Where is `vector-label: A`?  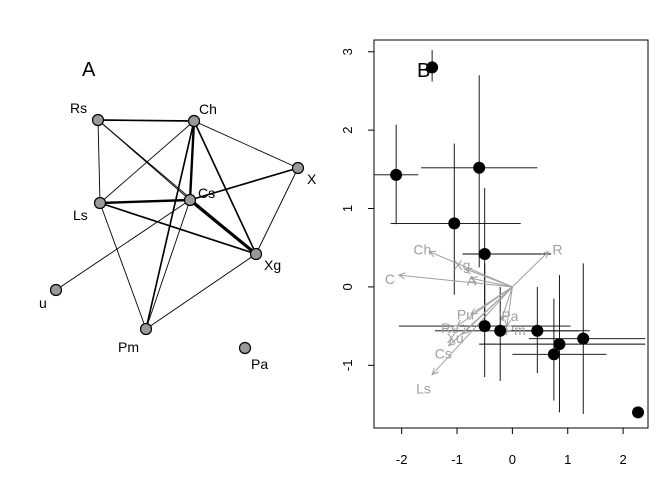
vector-label: A is located at coordinates (472, 280).